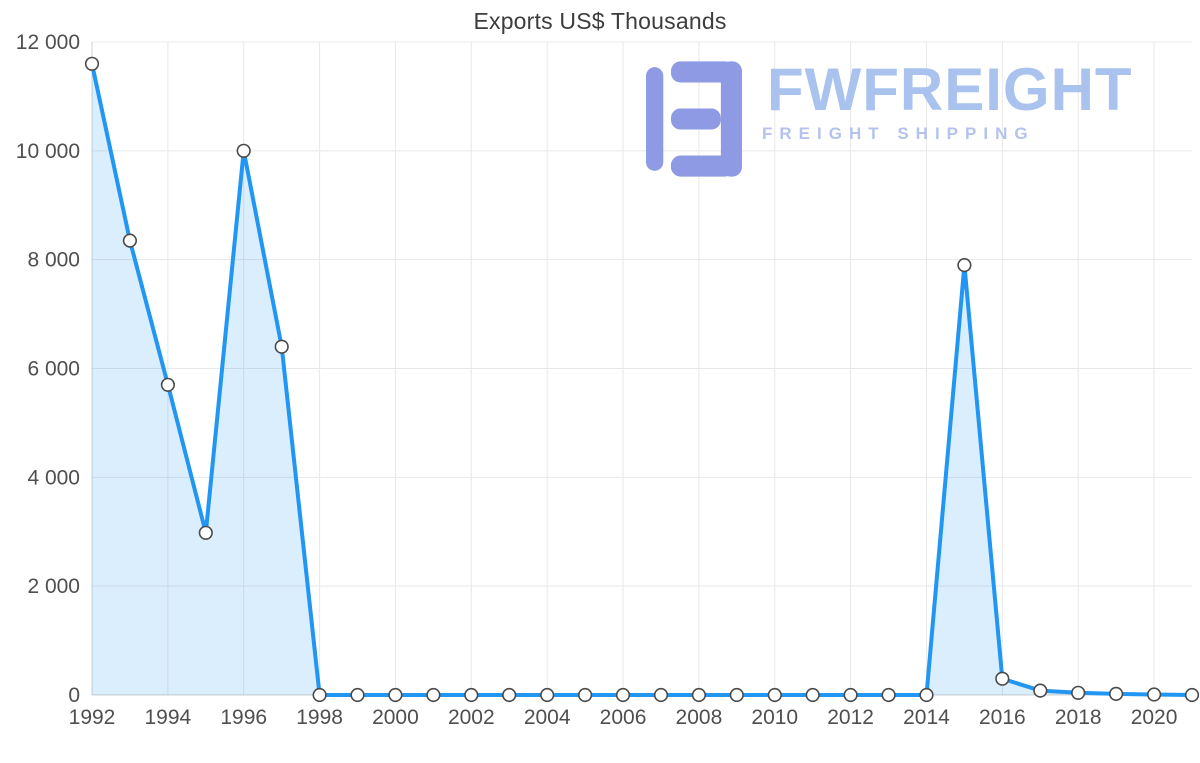 This screenshot has height=763, width=1200. I want to click on x-tick-label: 1998, so click(319, 717).